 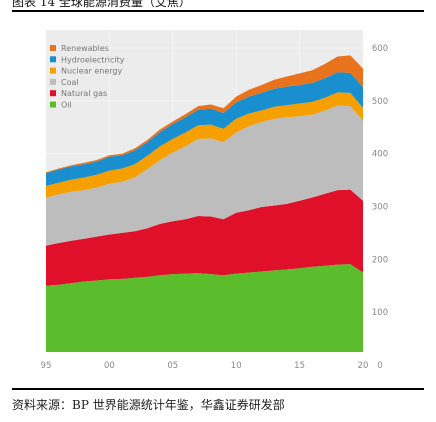 What do you see at coordinates (218, 389) in the screenshot?
I see `bottom-rule` at bounding box center [218, 389].